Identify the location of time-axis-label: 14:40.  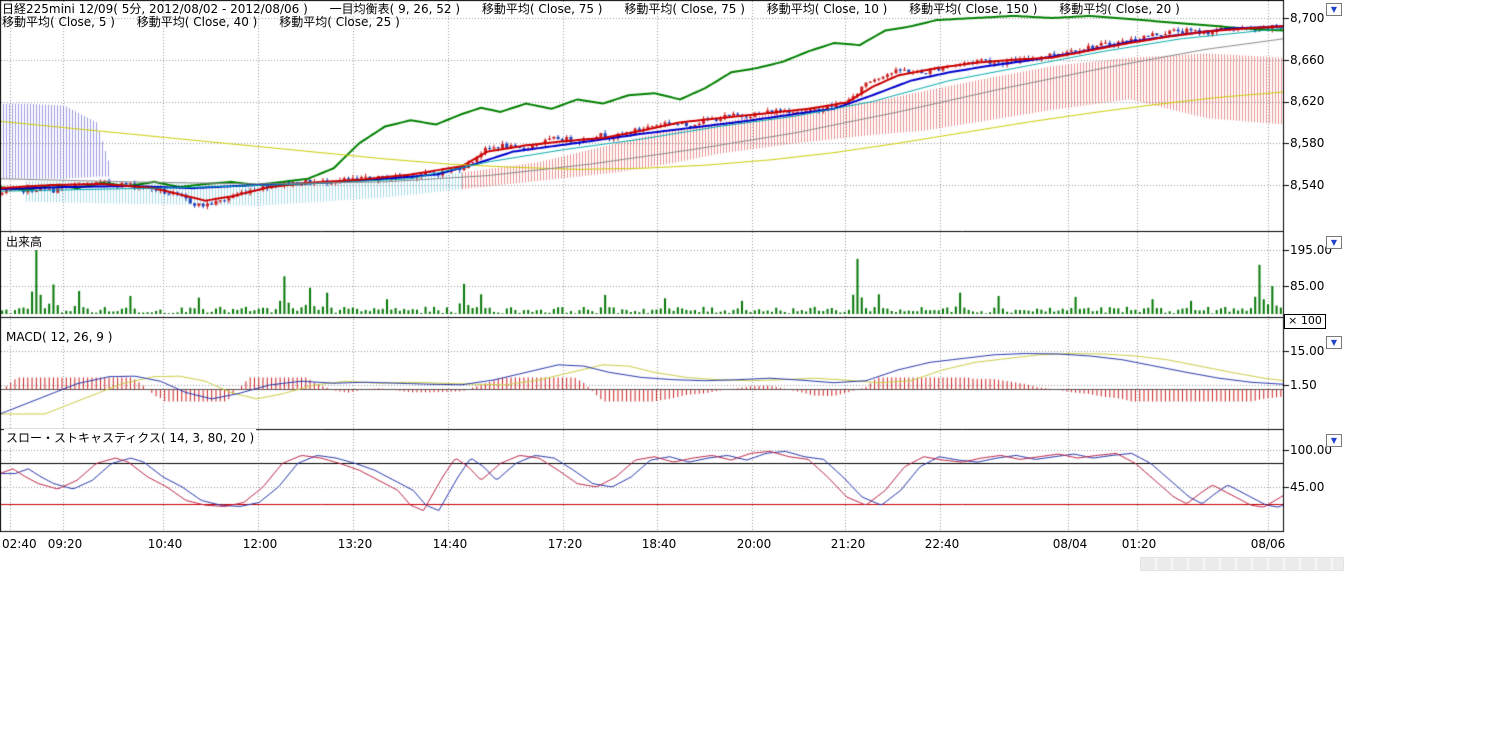
(450, 544).